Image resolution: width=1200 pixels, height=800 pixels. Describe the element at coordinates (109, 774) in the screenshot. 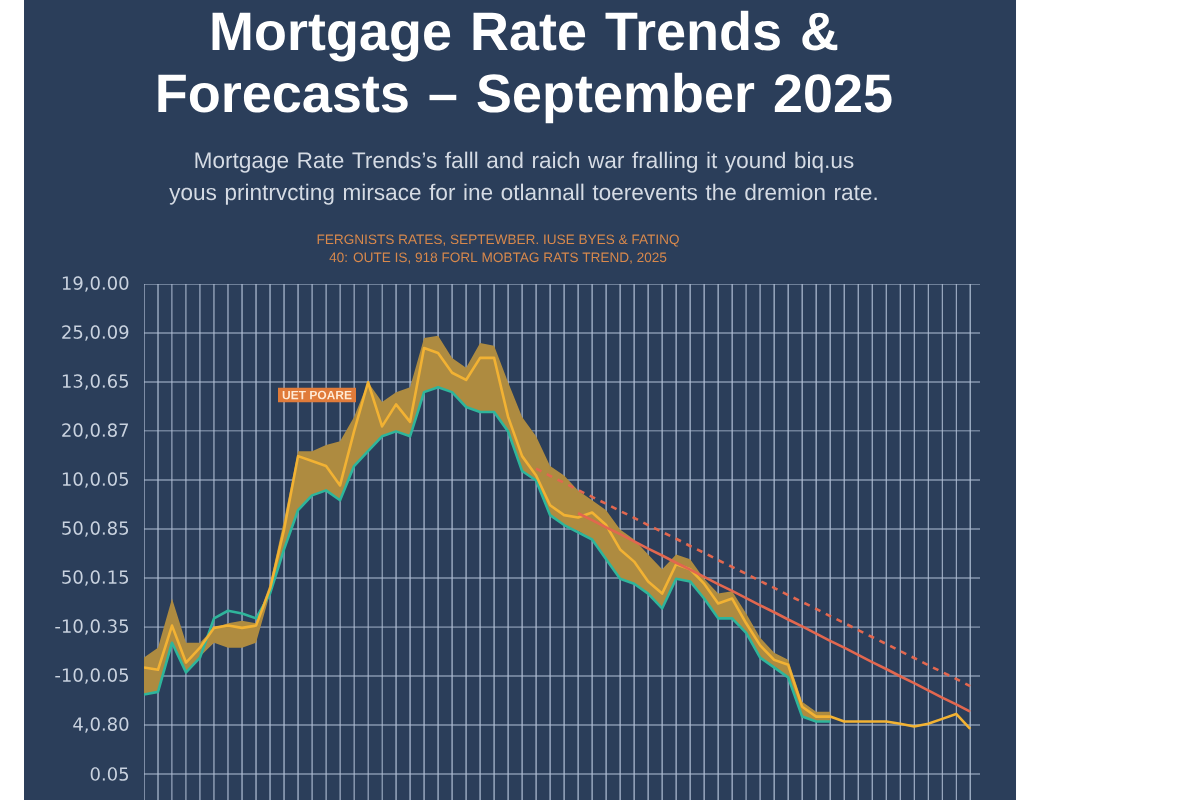

I see `text: 0.05` at that location.